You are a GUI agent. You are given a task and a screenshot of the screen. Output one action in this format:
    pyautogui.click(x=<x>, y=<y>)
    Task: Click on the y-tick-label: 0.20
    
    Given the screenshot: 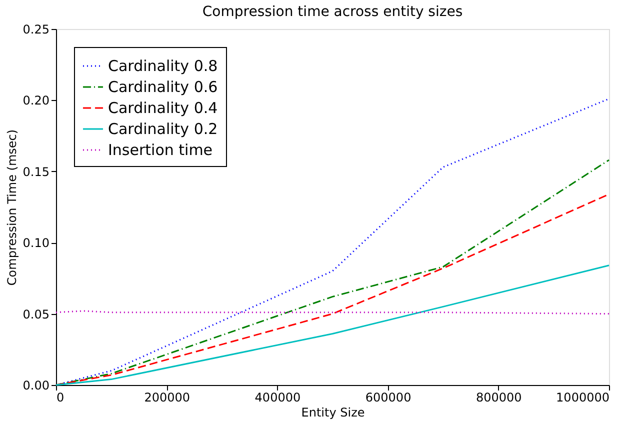 What is the action you would take?
    pyautogui.click(x=36, y=101)
    